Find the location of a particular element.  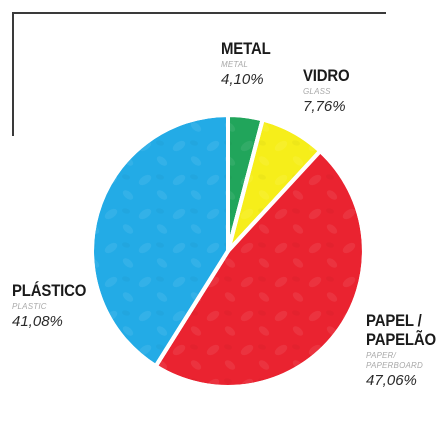

label-vidro: VIDRO GLASS 7,76% is located at coordinates (329, 91).